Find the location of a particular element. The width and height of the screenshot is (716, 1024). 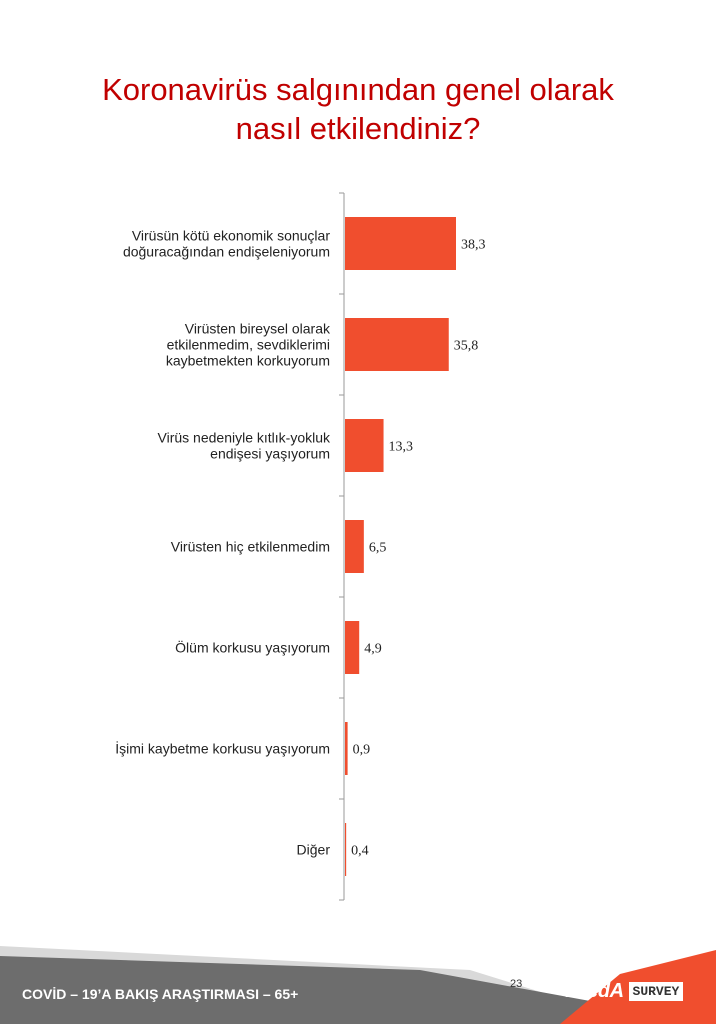

category-label-line: endişesi yaşıyorum is located at coordinates (270, 454).